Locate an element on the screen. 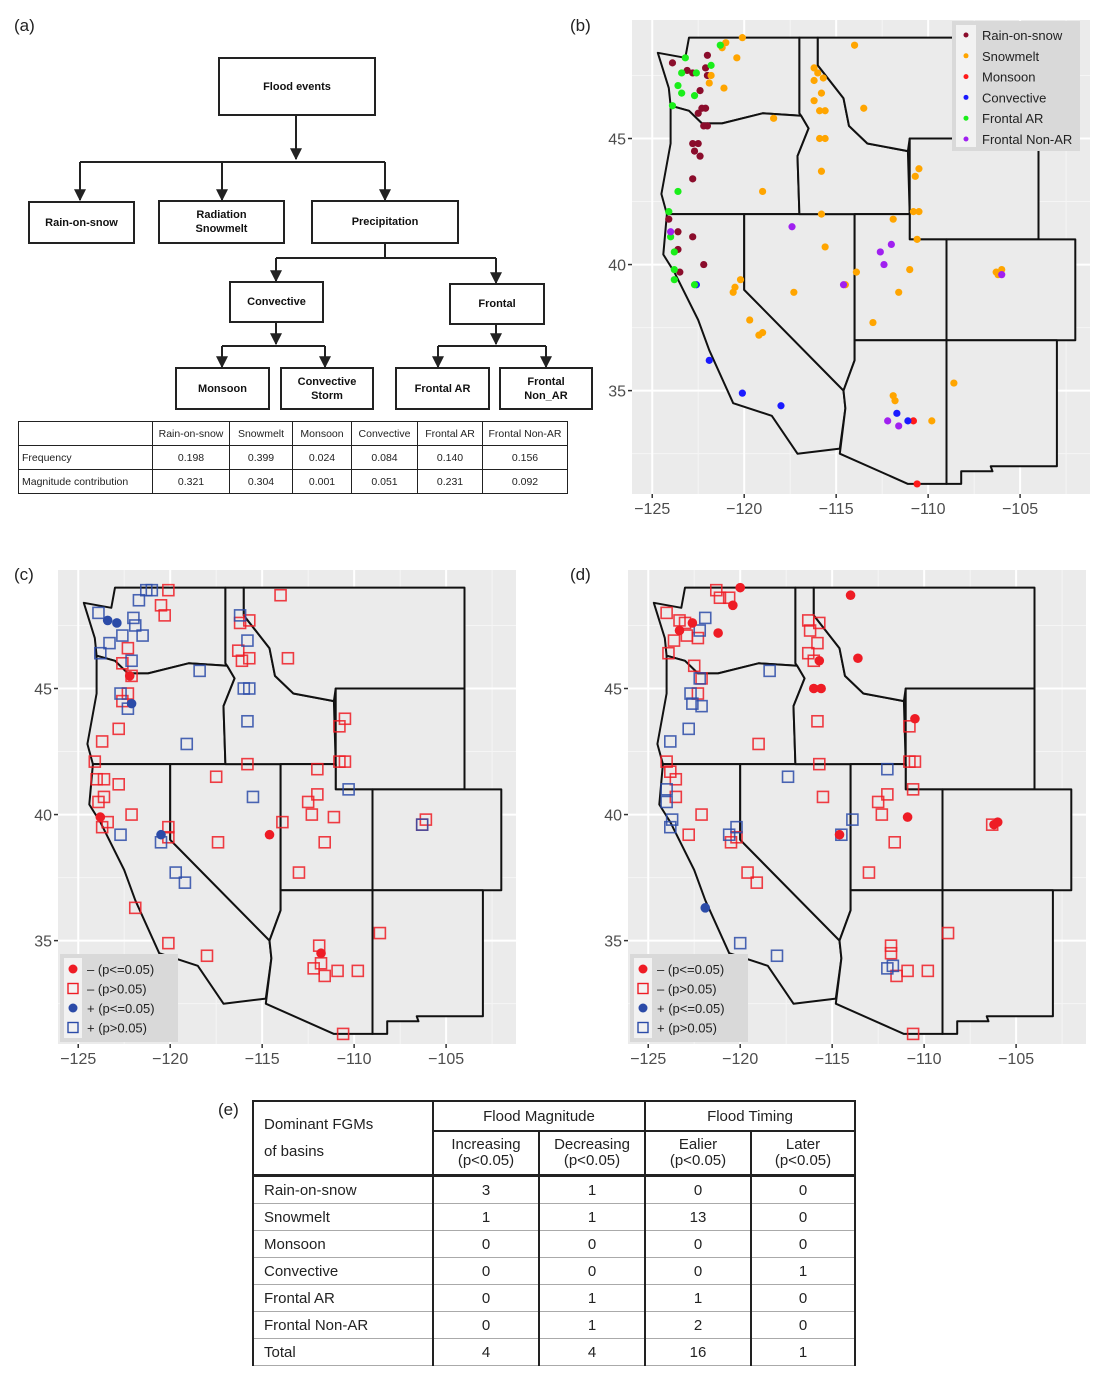  table-row: Rain-on-snow 3 1 0 0 is located at coordinates (554, 1189).